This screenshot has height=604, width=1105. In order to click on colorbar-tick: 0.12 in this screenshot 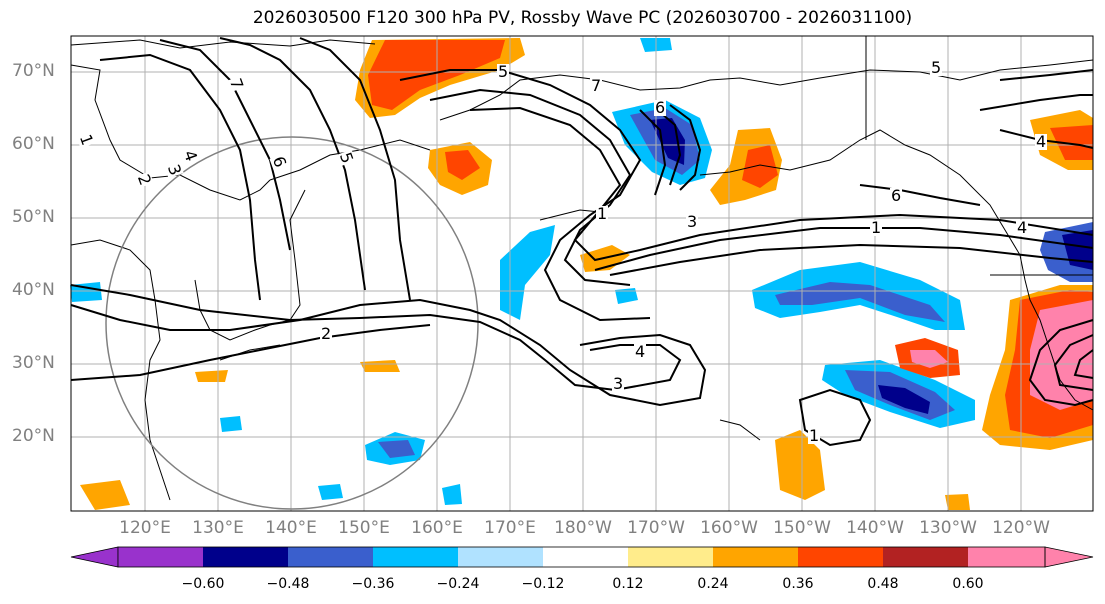, I will do `click(628, 584)`.